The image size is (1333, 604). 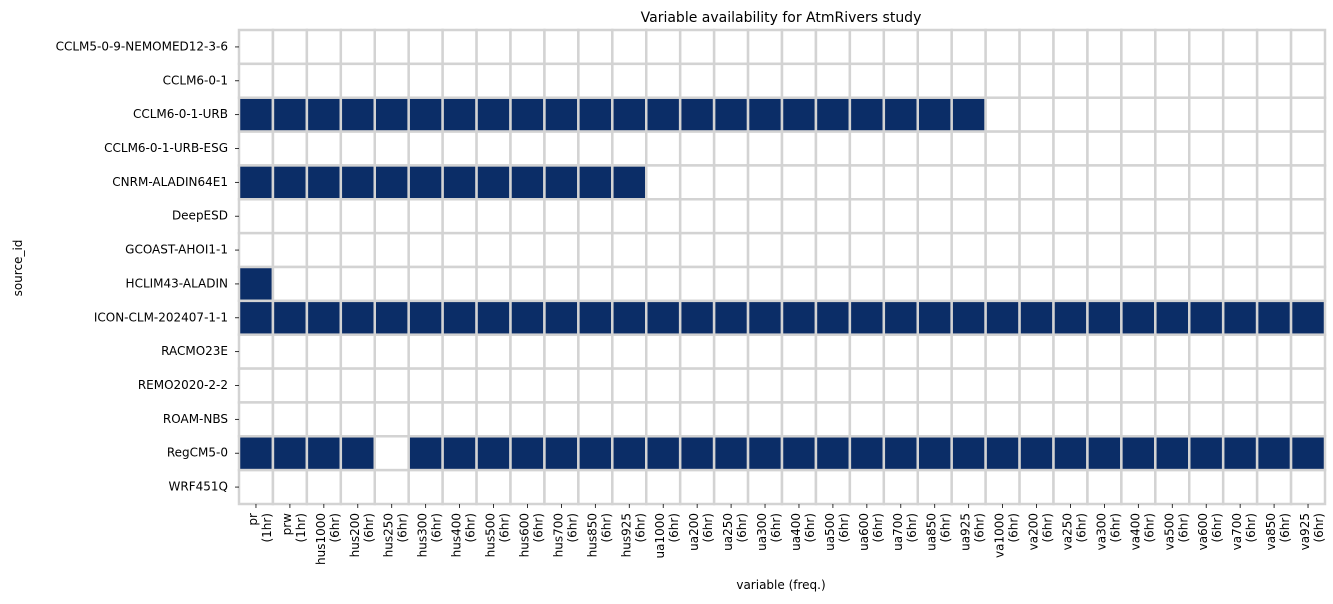 What do you see at coordinates (287, 524) in the screenshot?
I see `x-tick-label-variable: prw` at bounding box center [287, 524].